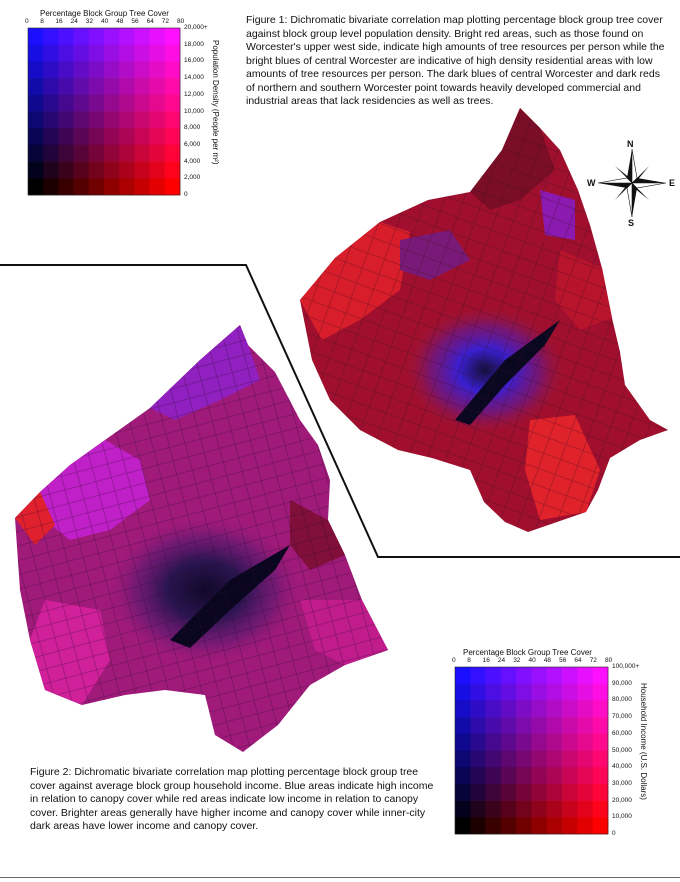 The width and height of the screenshot is (680, 882). What do you see at coordinates (622, 817) in the screenshot?
I see `legend-y-tick: 10,000` at bounding box center [622, 817].